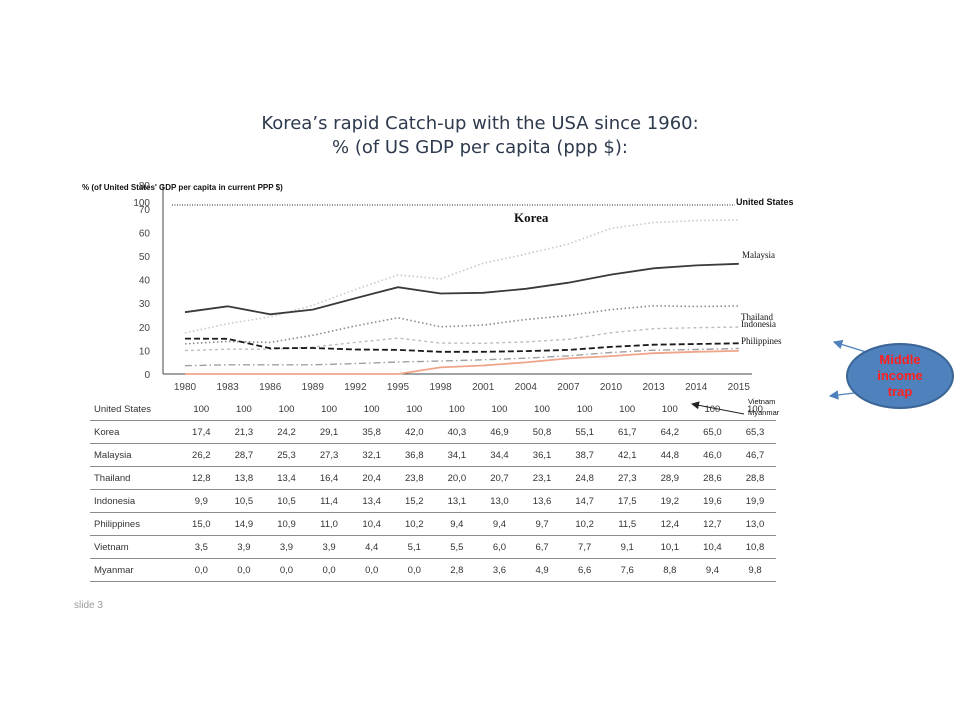 The height and width of the screenshot is (720, 960). What do you see at coordinates (542, 524) in the screenshot?
I see `table-cell: 9,7` at bounding box center [542, 524].